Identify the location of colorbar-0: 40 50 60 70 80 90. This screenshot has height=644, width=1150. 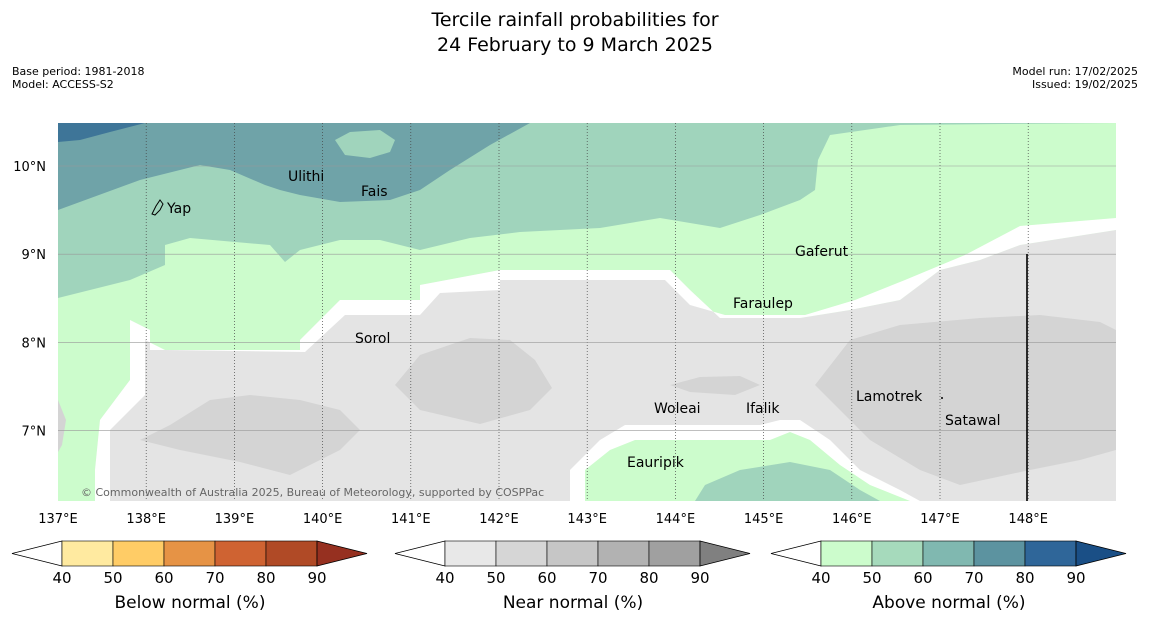
(189, 563).